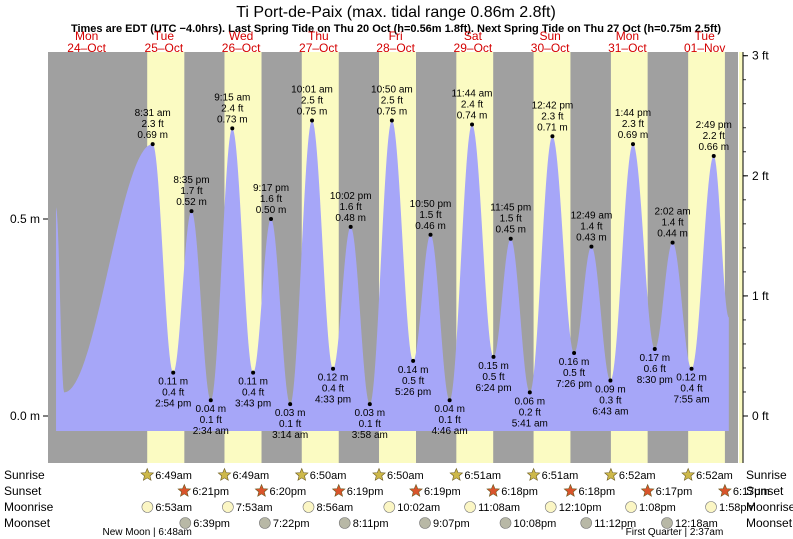 This screenshot has width=793, height=539. Describe the element at coordinates (553, 105) in the screenshot. I see `tide-time-label: 12:42 pm` at that location.